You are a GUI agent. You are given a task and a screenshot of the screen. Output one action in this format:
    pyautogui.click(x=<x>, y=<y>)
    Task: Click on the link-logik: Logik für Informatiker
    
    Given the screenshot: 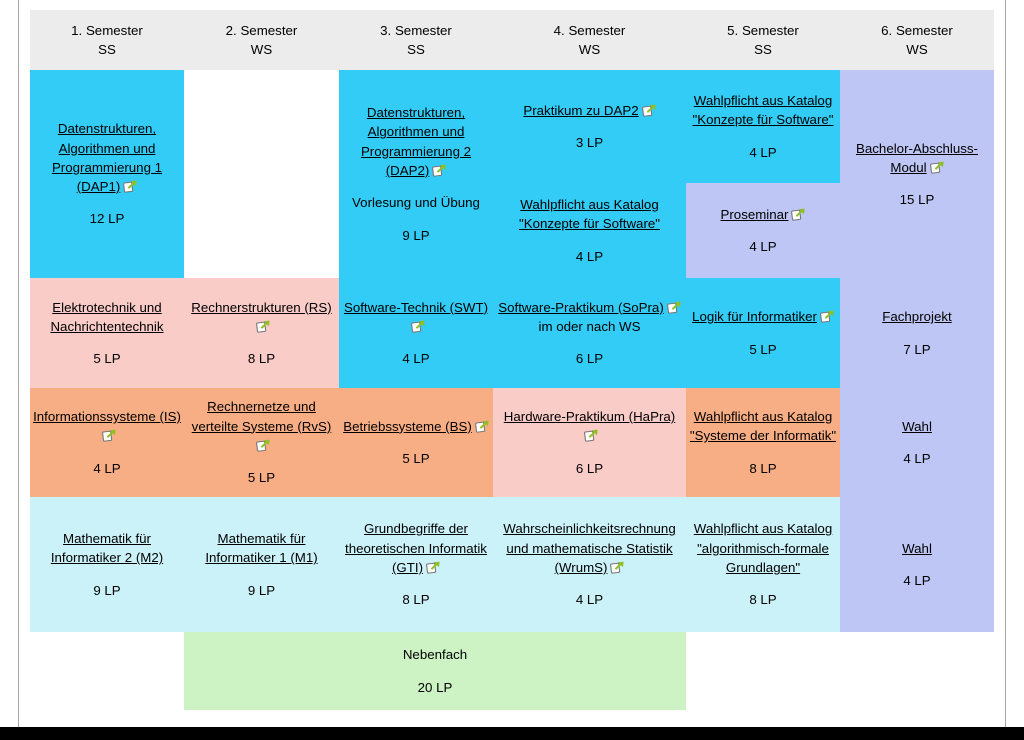 What is the action you would take?
    pyautogui.click(x=763, y=316)
    